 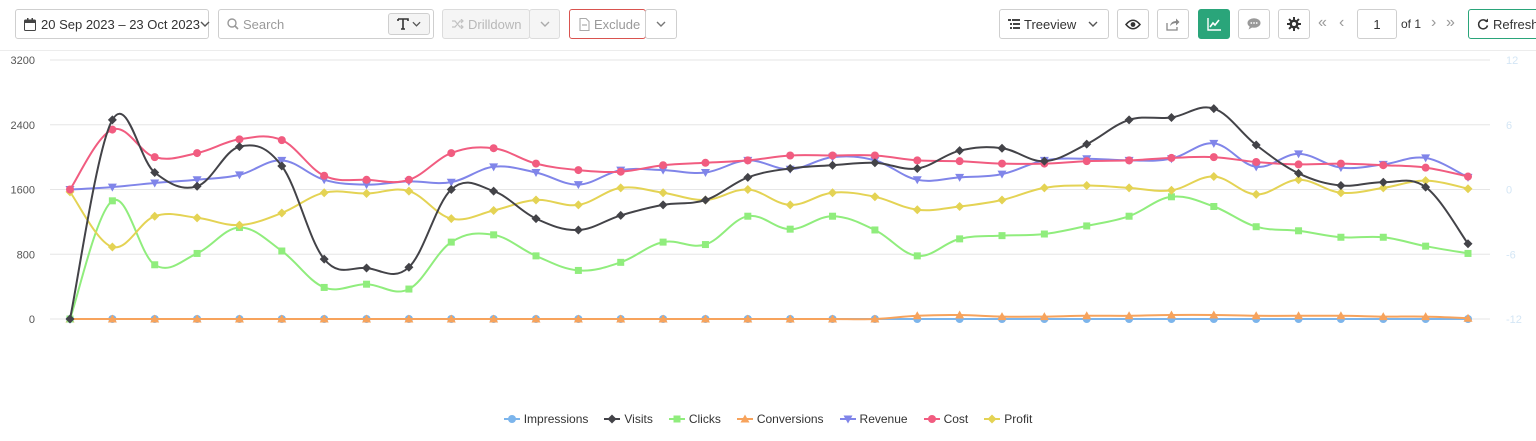 What do you see at coordinates (769, 159) in the screenshot?
I see `series-line-cost` at bounding box center [769, 159].